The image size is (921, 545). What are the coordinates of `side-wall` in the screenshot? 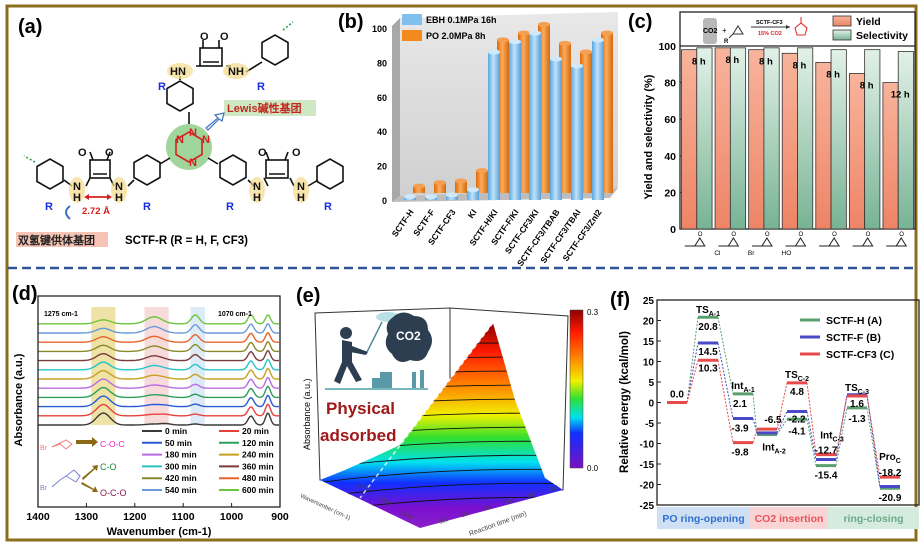 It's located at (396, 110).